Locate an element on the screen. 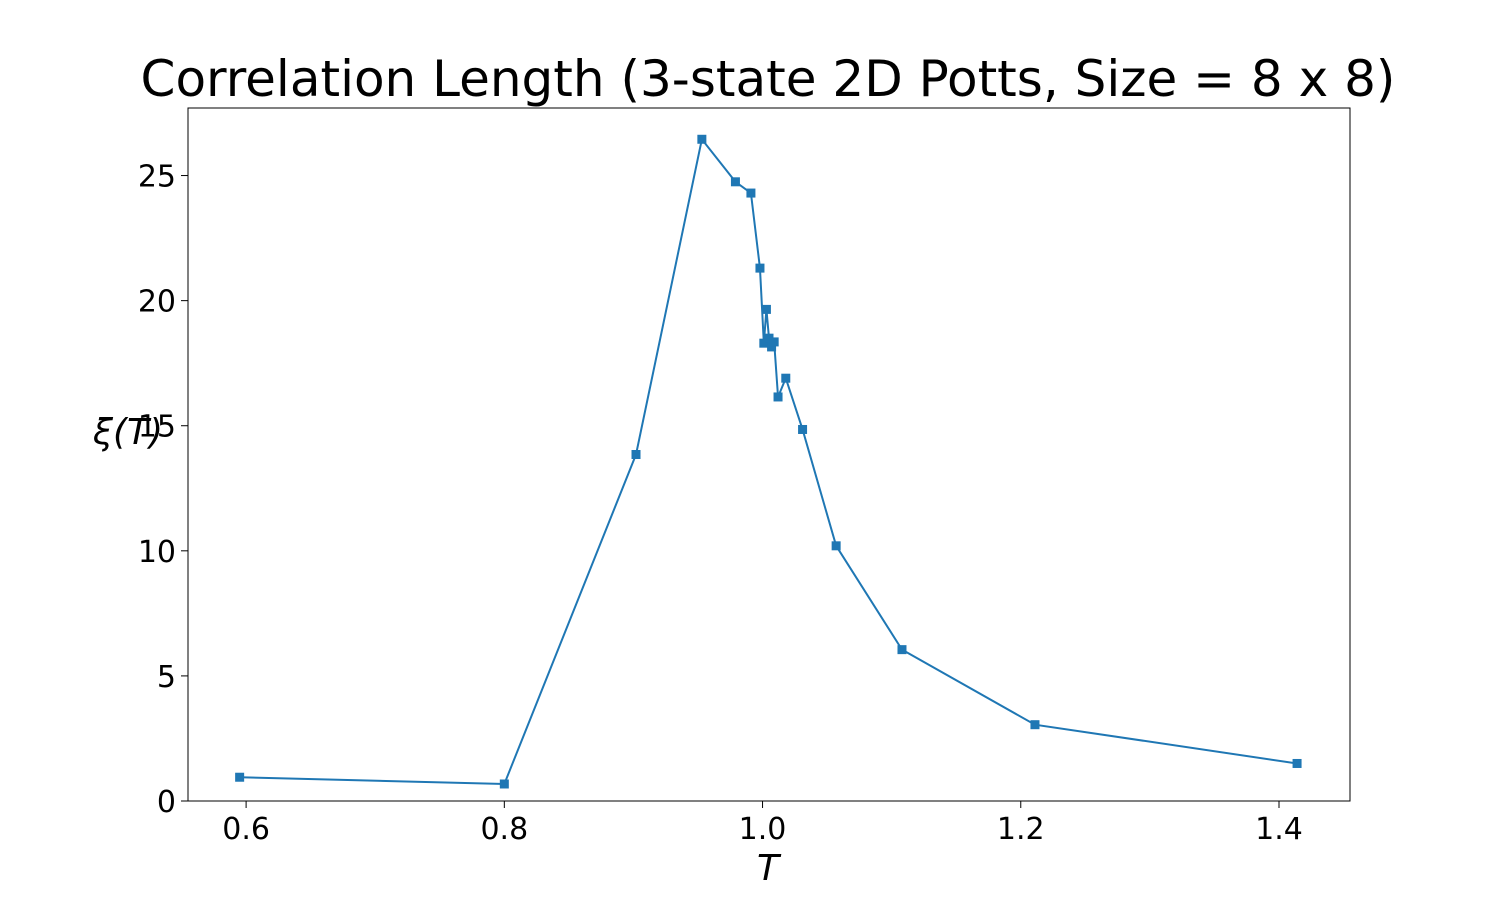 The width and height of the screenshot is (1500, 900). y-tick-label: 20 is located at coordinates (157, 302).